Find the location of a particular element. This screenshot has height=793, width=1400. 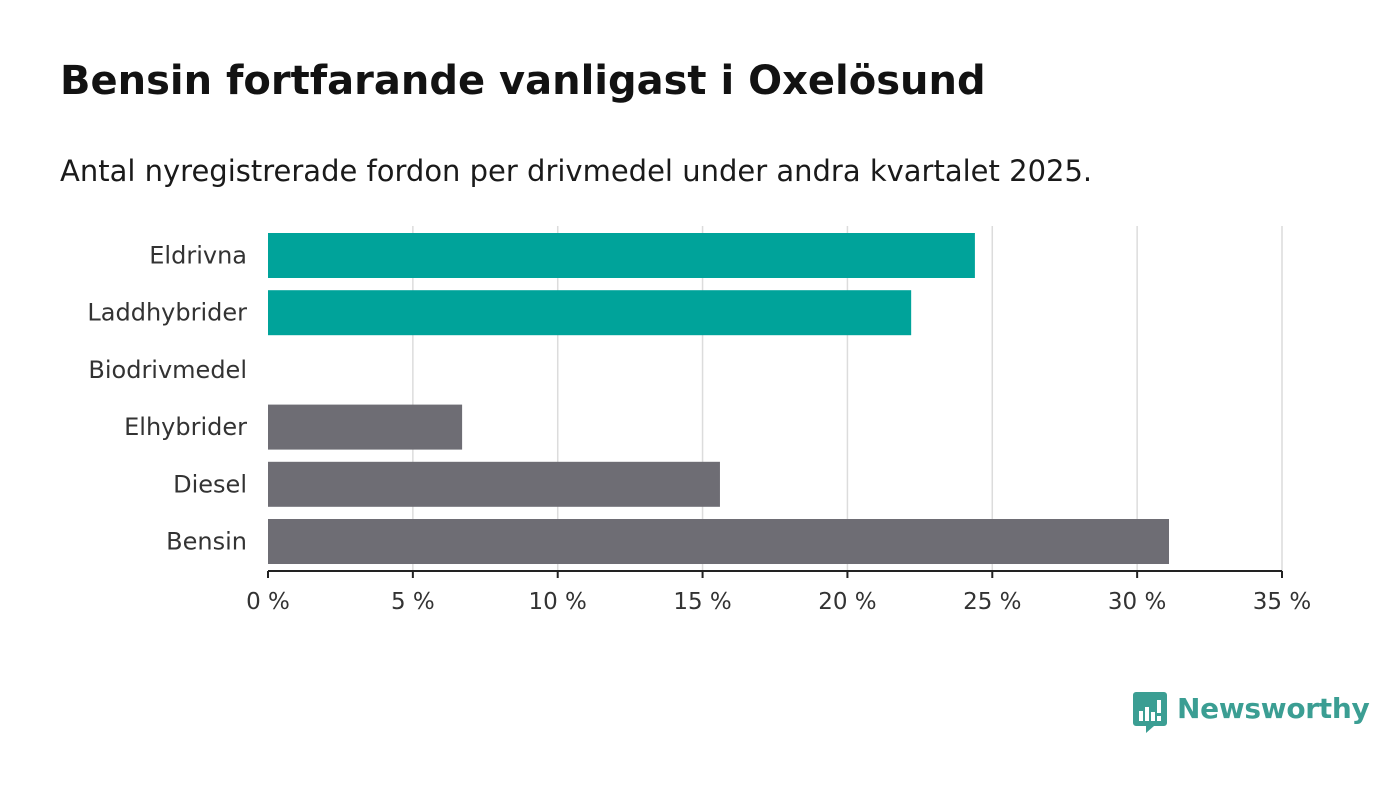

x-axis: 0 % 5 % 10 % 15 % 20 % 25 % 30 % 35 % is located at coordinates (778, 592).